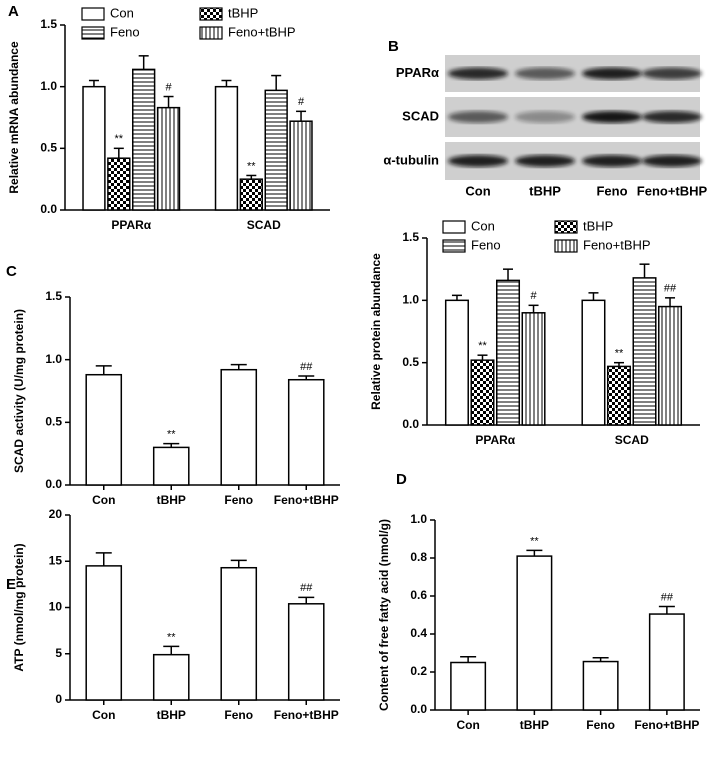 This screenshot has width=709, height=779. I want to click on panel-letter: D, so click(401, 479).